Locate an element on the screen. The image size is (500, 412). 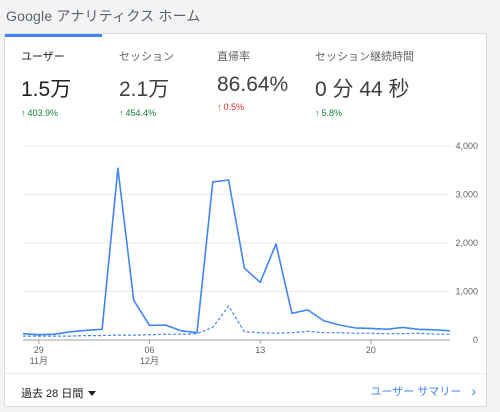
metric-value: 86.64% is located at coordinates (253, 84).